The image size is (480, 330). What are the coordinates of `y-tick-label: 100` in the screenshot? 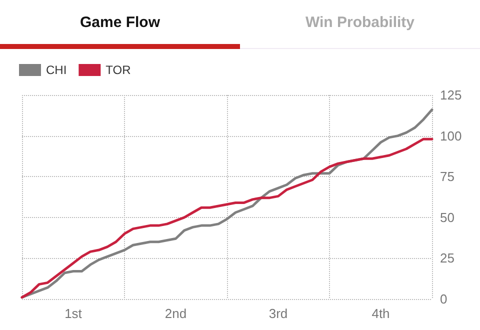 It's located at (451, 136).